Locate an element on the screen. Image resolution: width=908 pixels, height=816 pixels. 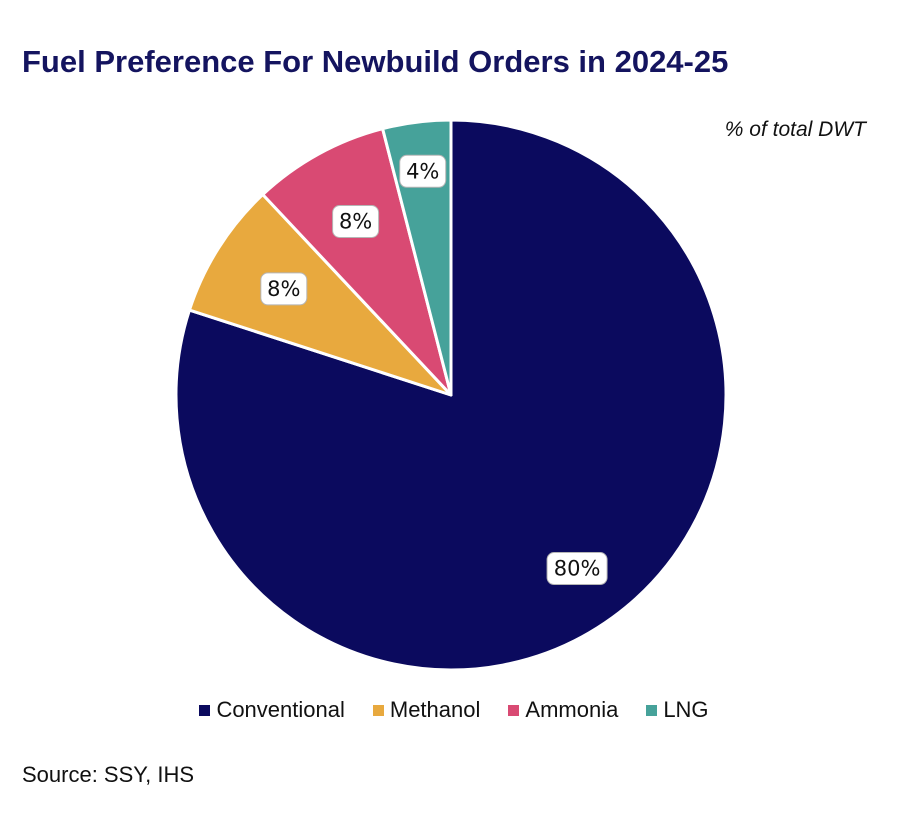
legend-label: Conventional is located at coordinates (280, 709).